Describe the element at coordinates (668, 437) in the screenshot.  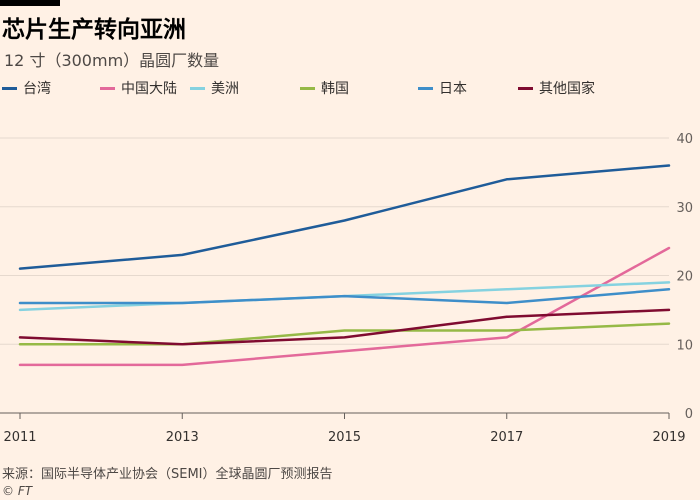
I see `x-tick-label-2019: 2019` at that location.